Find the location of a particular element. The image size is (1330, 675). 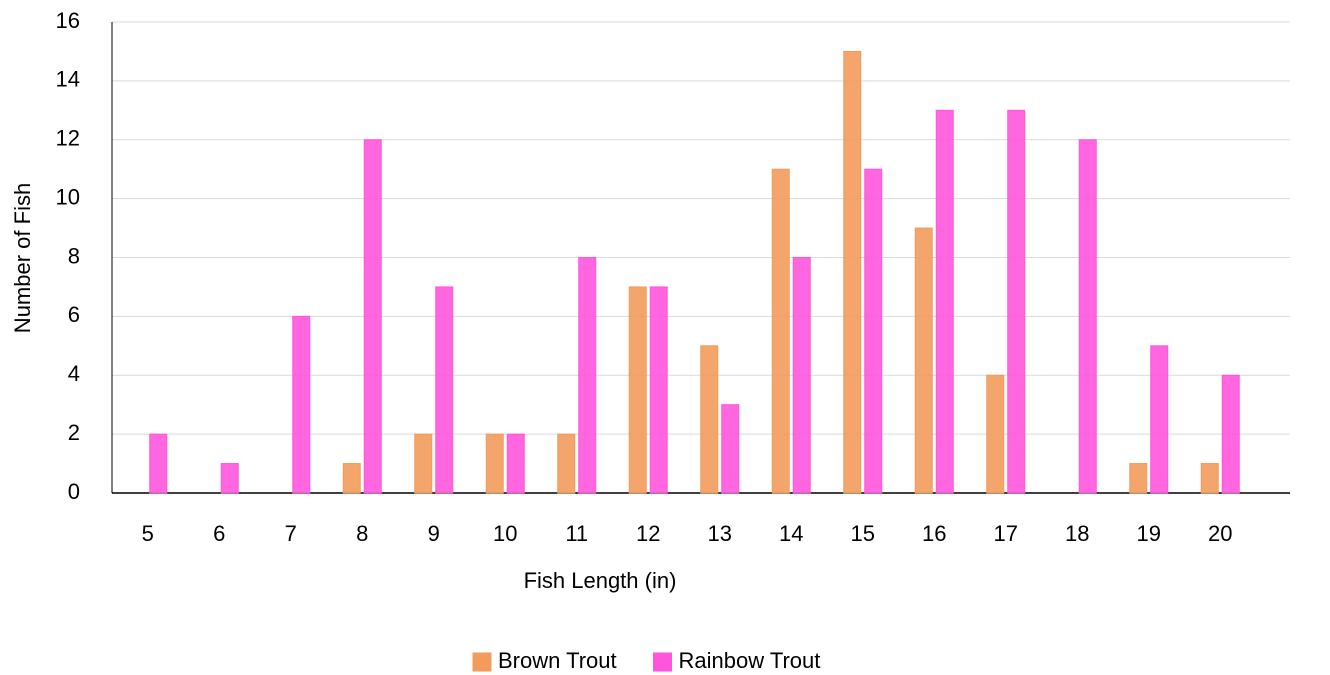

x-tick-label: 12 is located at coordinates (648, 533).